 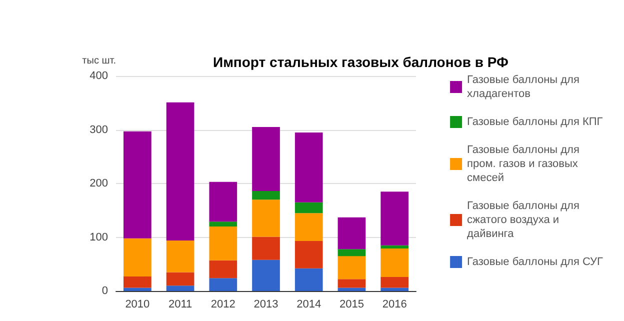 I want to click on y-tick-label: 400, so click(x=99, y=76).